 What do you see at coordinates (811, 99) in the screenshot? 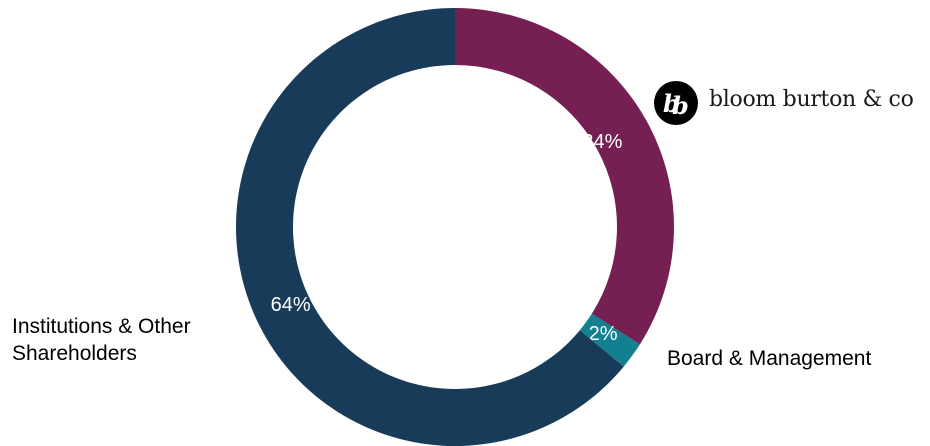
I see `logo-text: bloom burton & co` at bounding box center [811, 99].